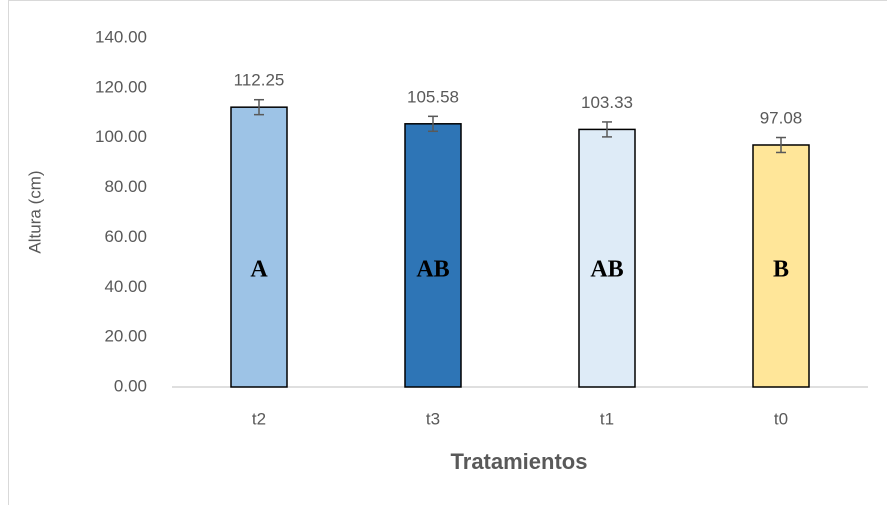 The image size is (887, 505). Describe the element at coordinates (130, 385) in the screenshot. I see `y-tick-label: 0.00` at that location.